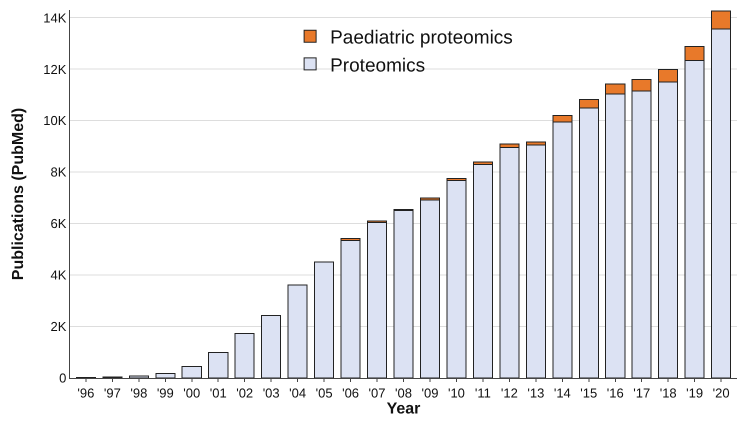 Image resolution: width=747 pixels, height=423 pixels. What do you see at coordinates (421, 38) in the screenshot?
I see `legend-label: Paediatric proteomics` at bounding box center [421, 38].